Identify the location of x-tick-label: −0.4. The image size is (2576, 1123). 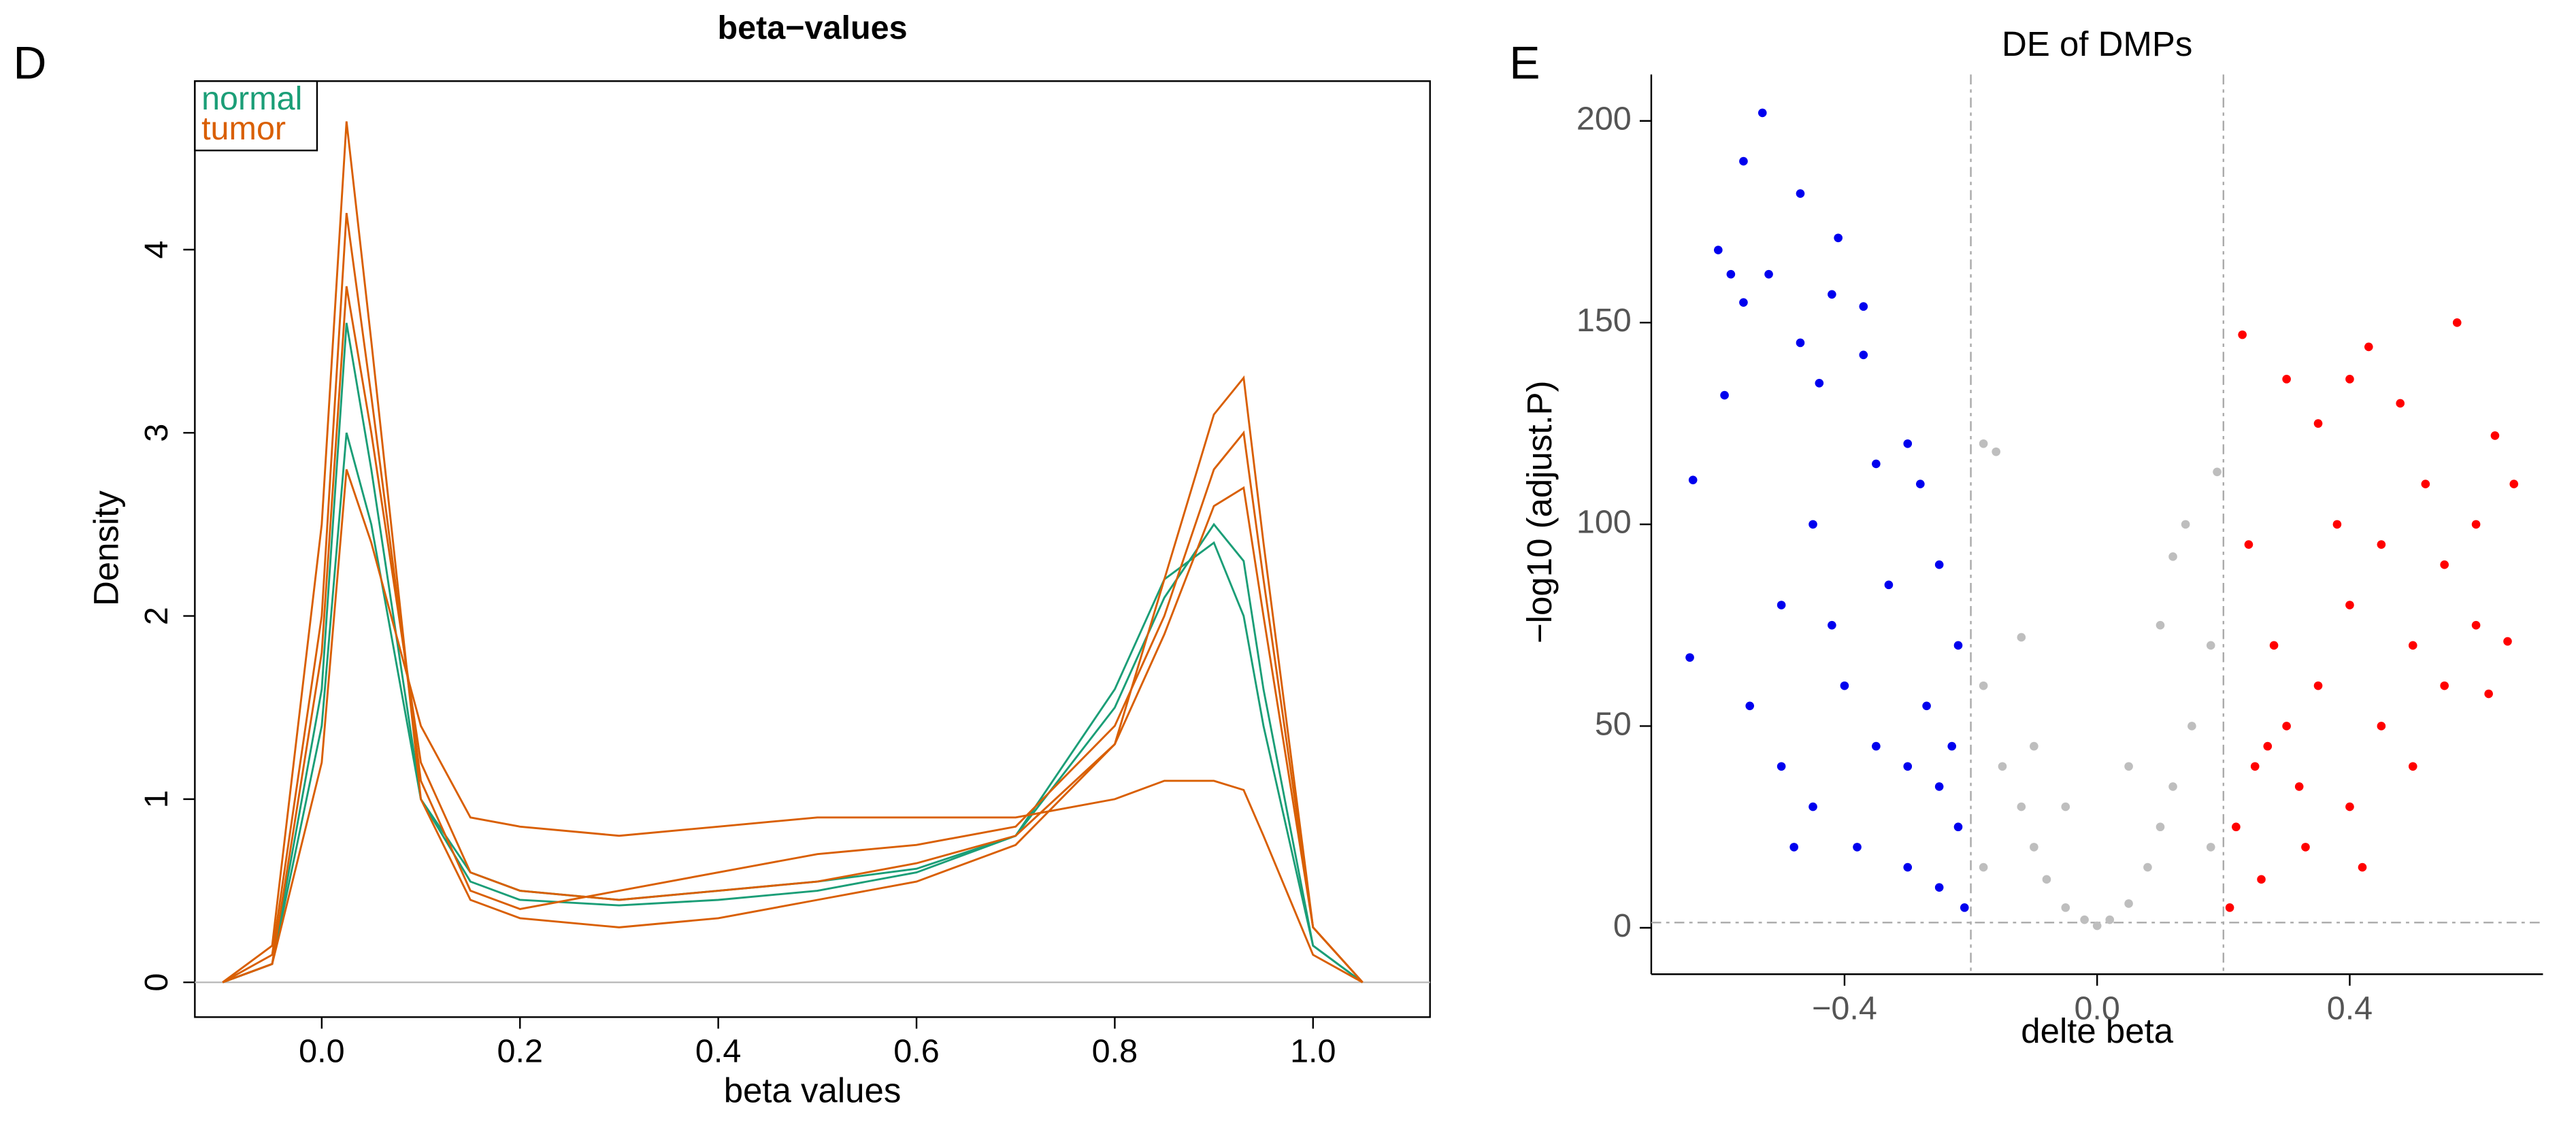
(1844, 1008).